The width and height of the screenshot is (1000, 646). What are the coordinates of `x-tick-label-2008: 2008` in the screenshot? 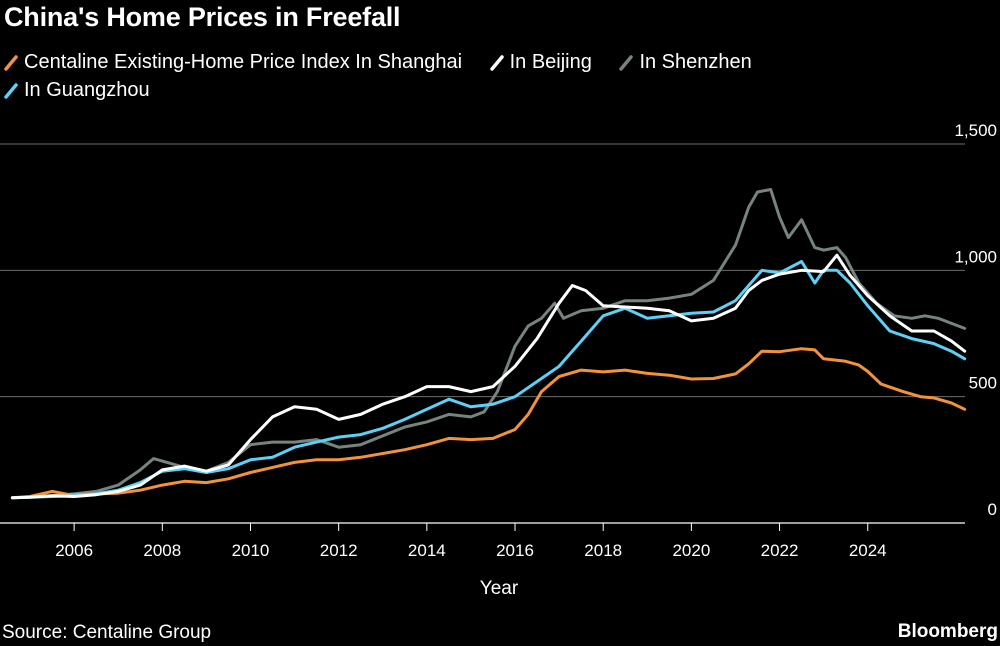 It's located at (162, 550).